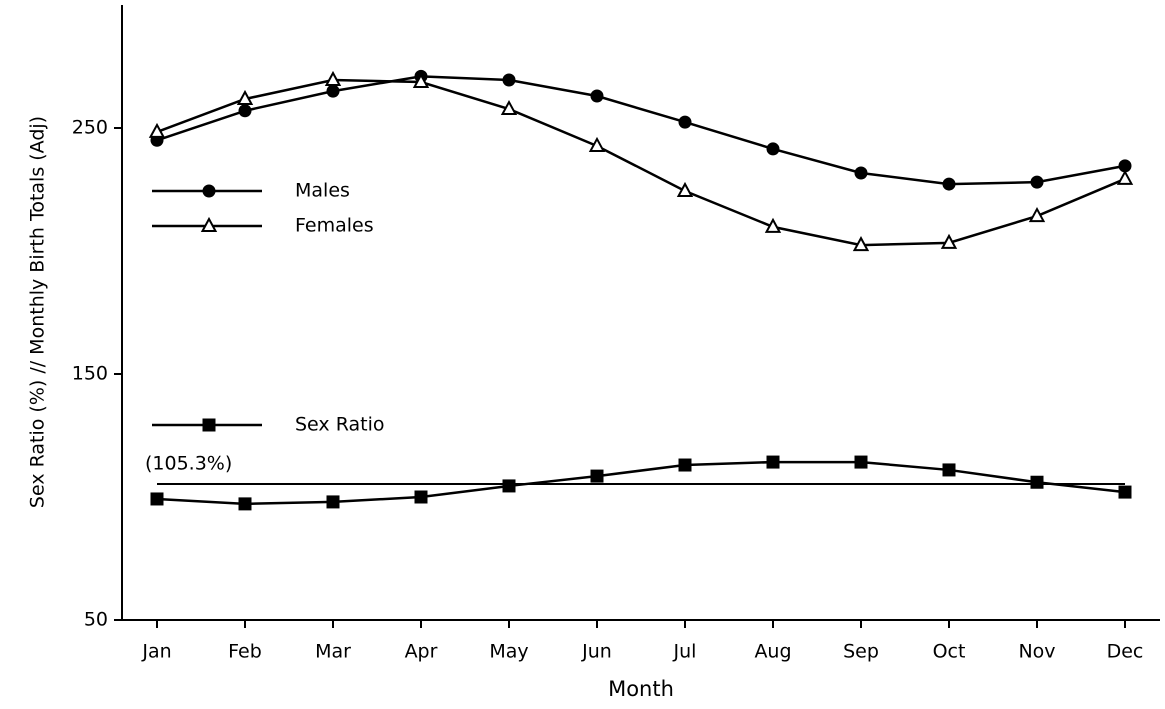 The width and height of the screenshot is (1165, 709). I want to click on y-tick-label: 50, so click(96, 620).